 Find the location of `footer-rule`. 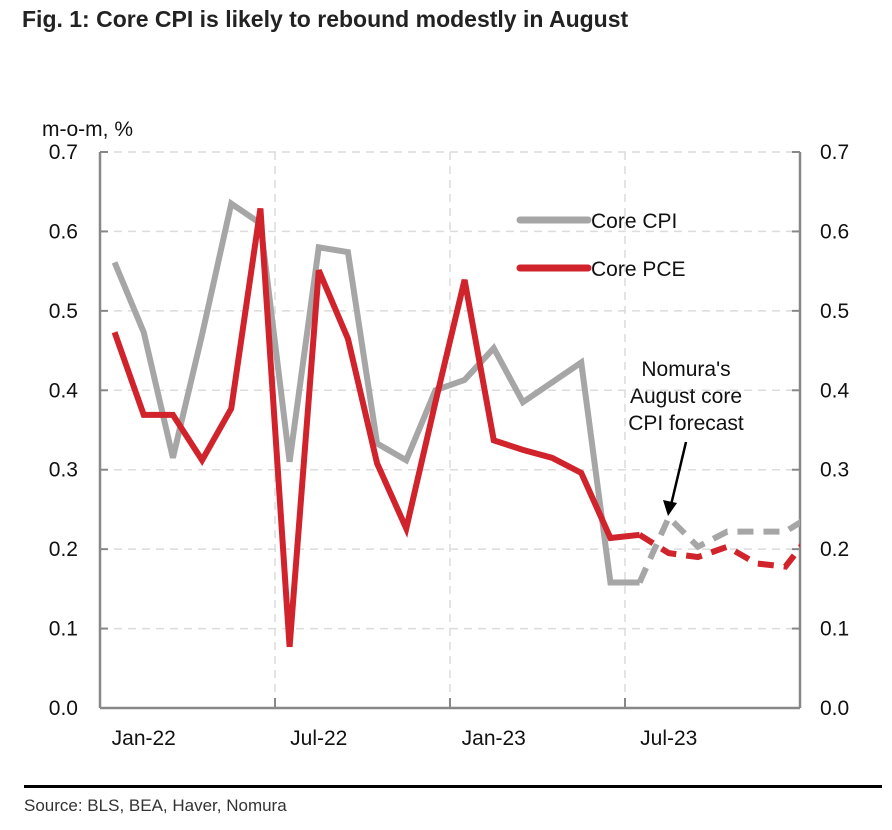

footer-rule is located at coordinates (453, 786).